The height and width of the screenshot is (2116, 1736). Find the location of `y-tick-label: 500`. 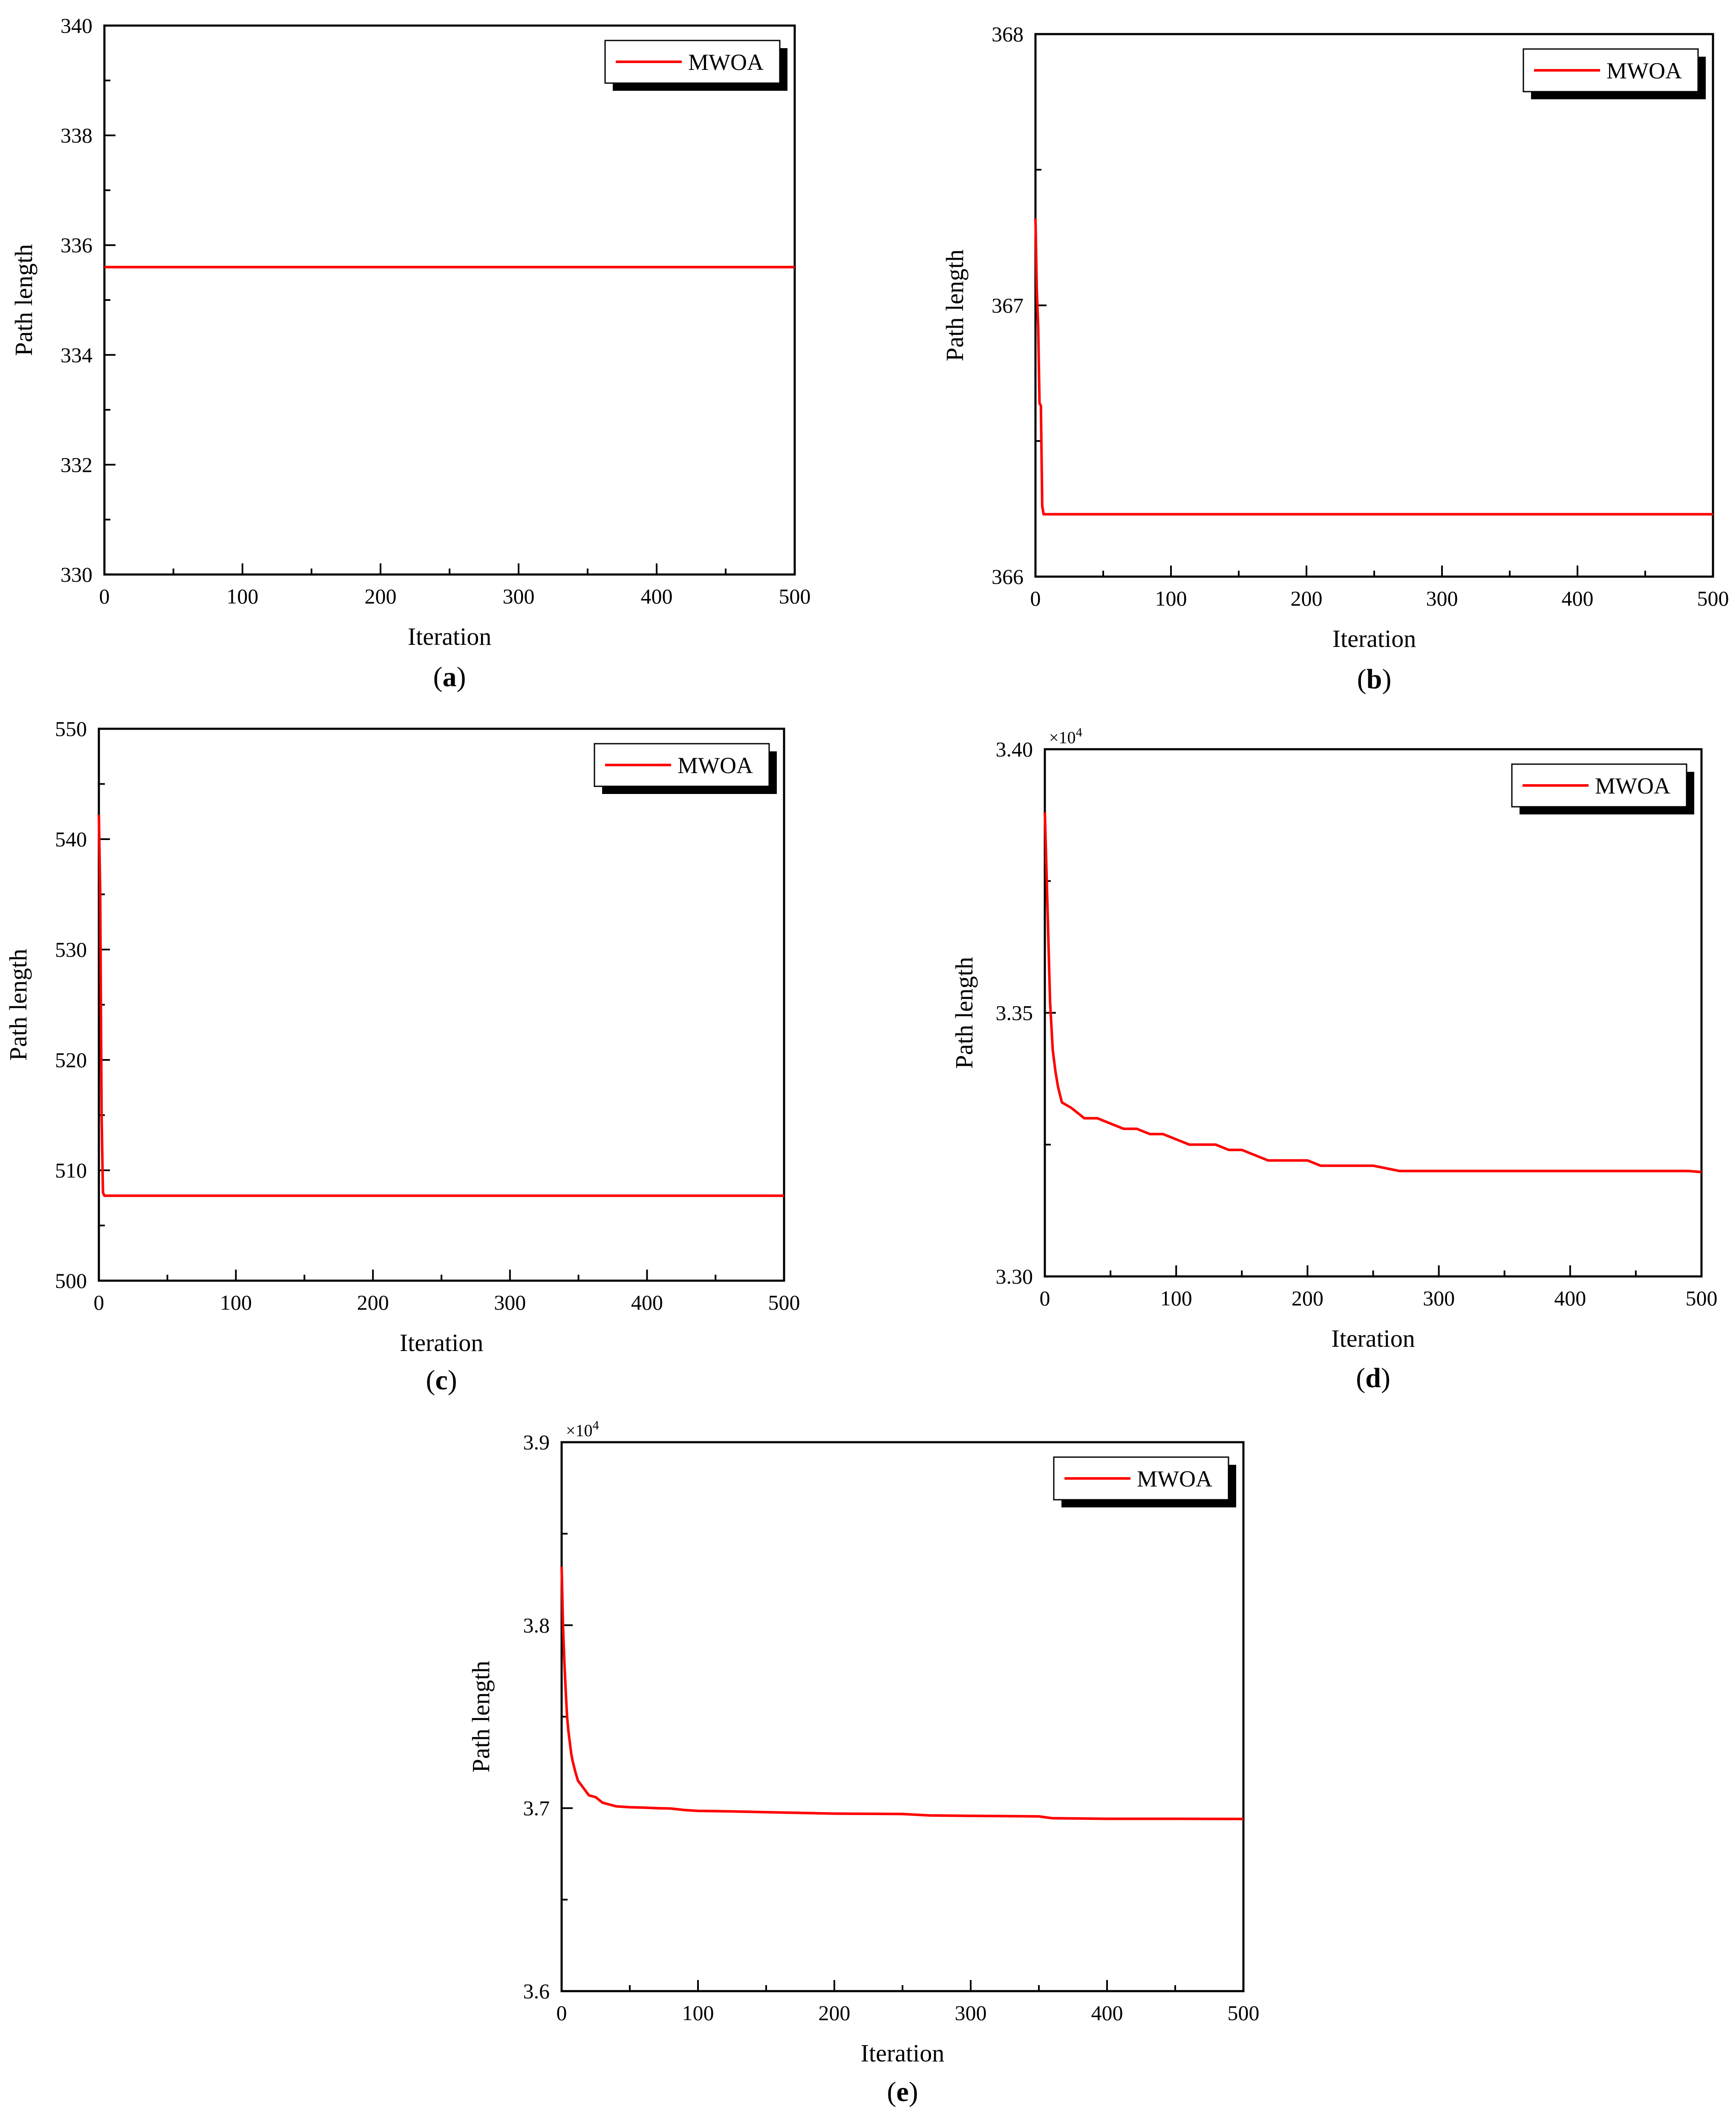

y-tick-label: 500 is located at coordinates (71, 1281).